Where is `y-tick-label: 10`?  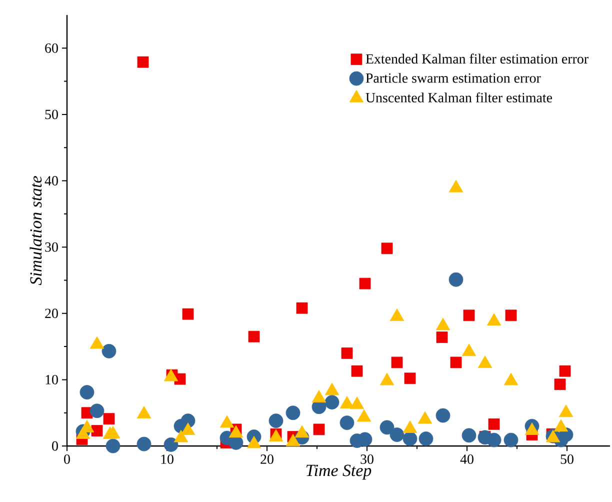
y-tick-label: 10 is located at coordinates (52, 379).